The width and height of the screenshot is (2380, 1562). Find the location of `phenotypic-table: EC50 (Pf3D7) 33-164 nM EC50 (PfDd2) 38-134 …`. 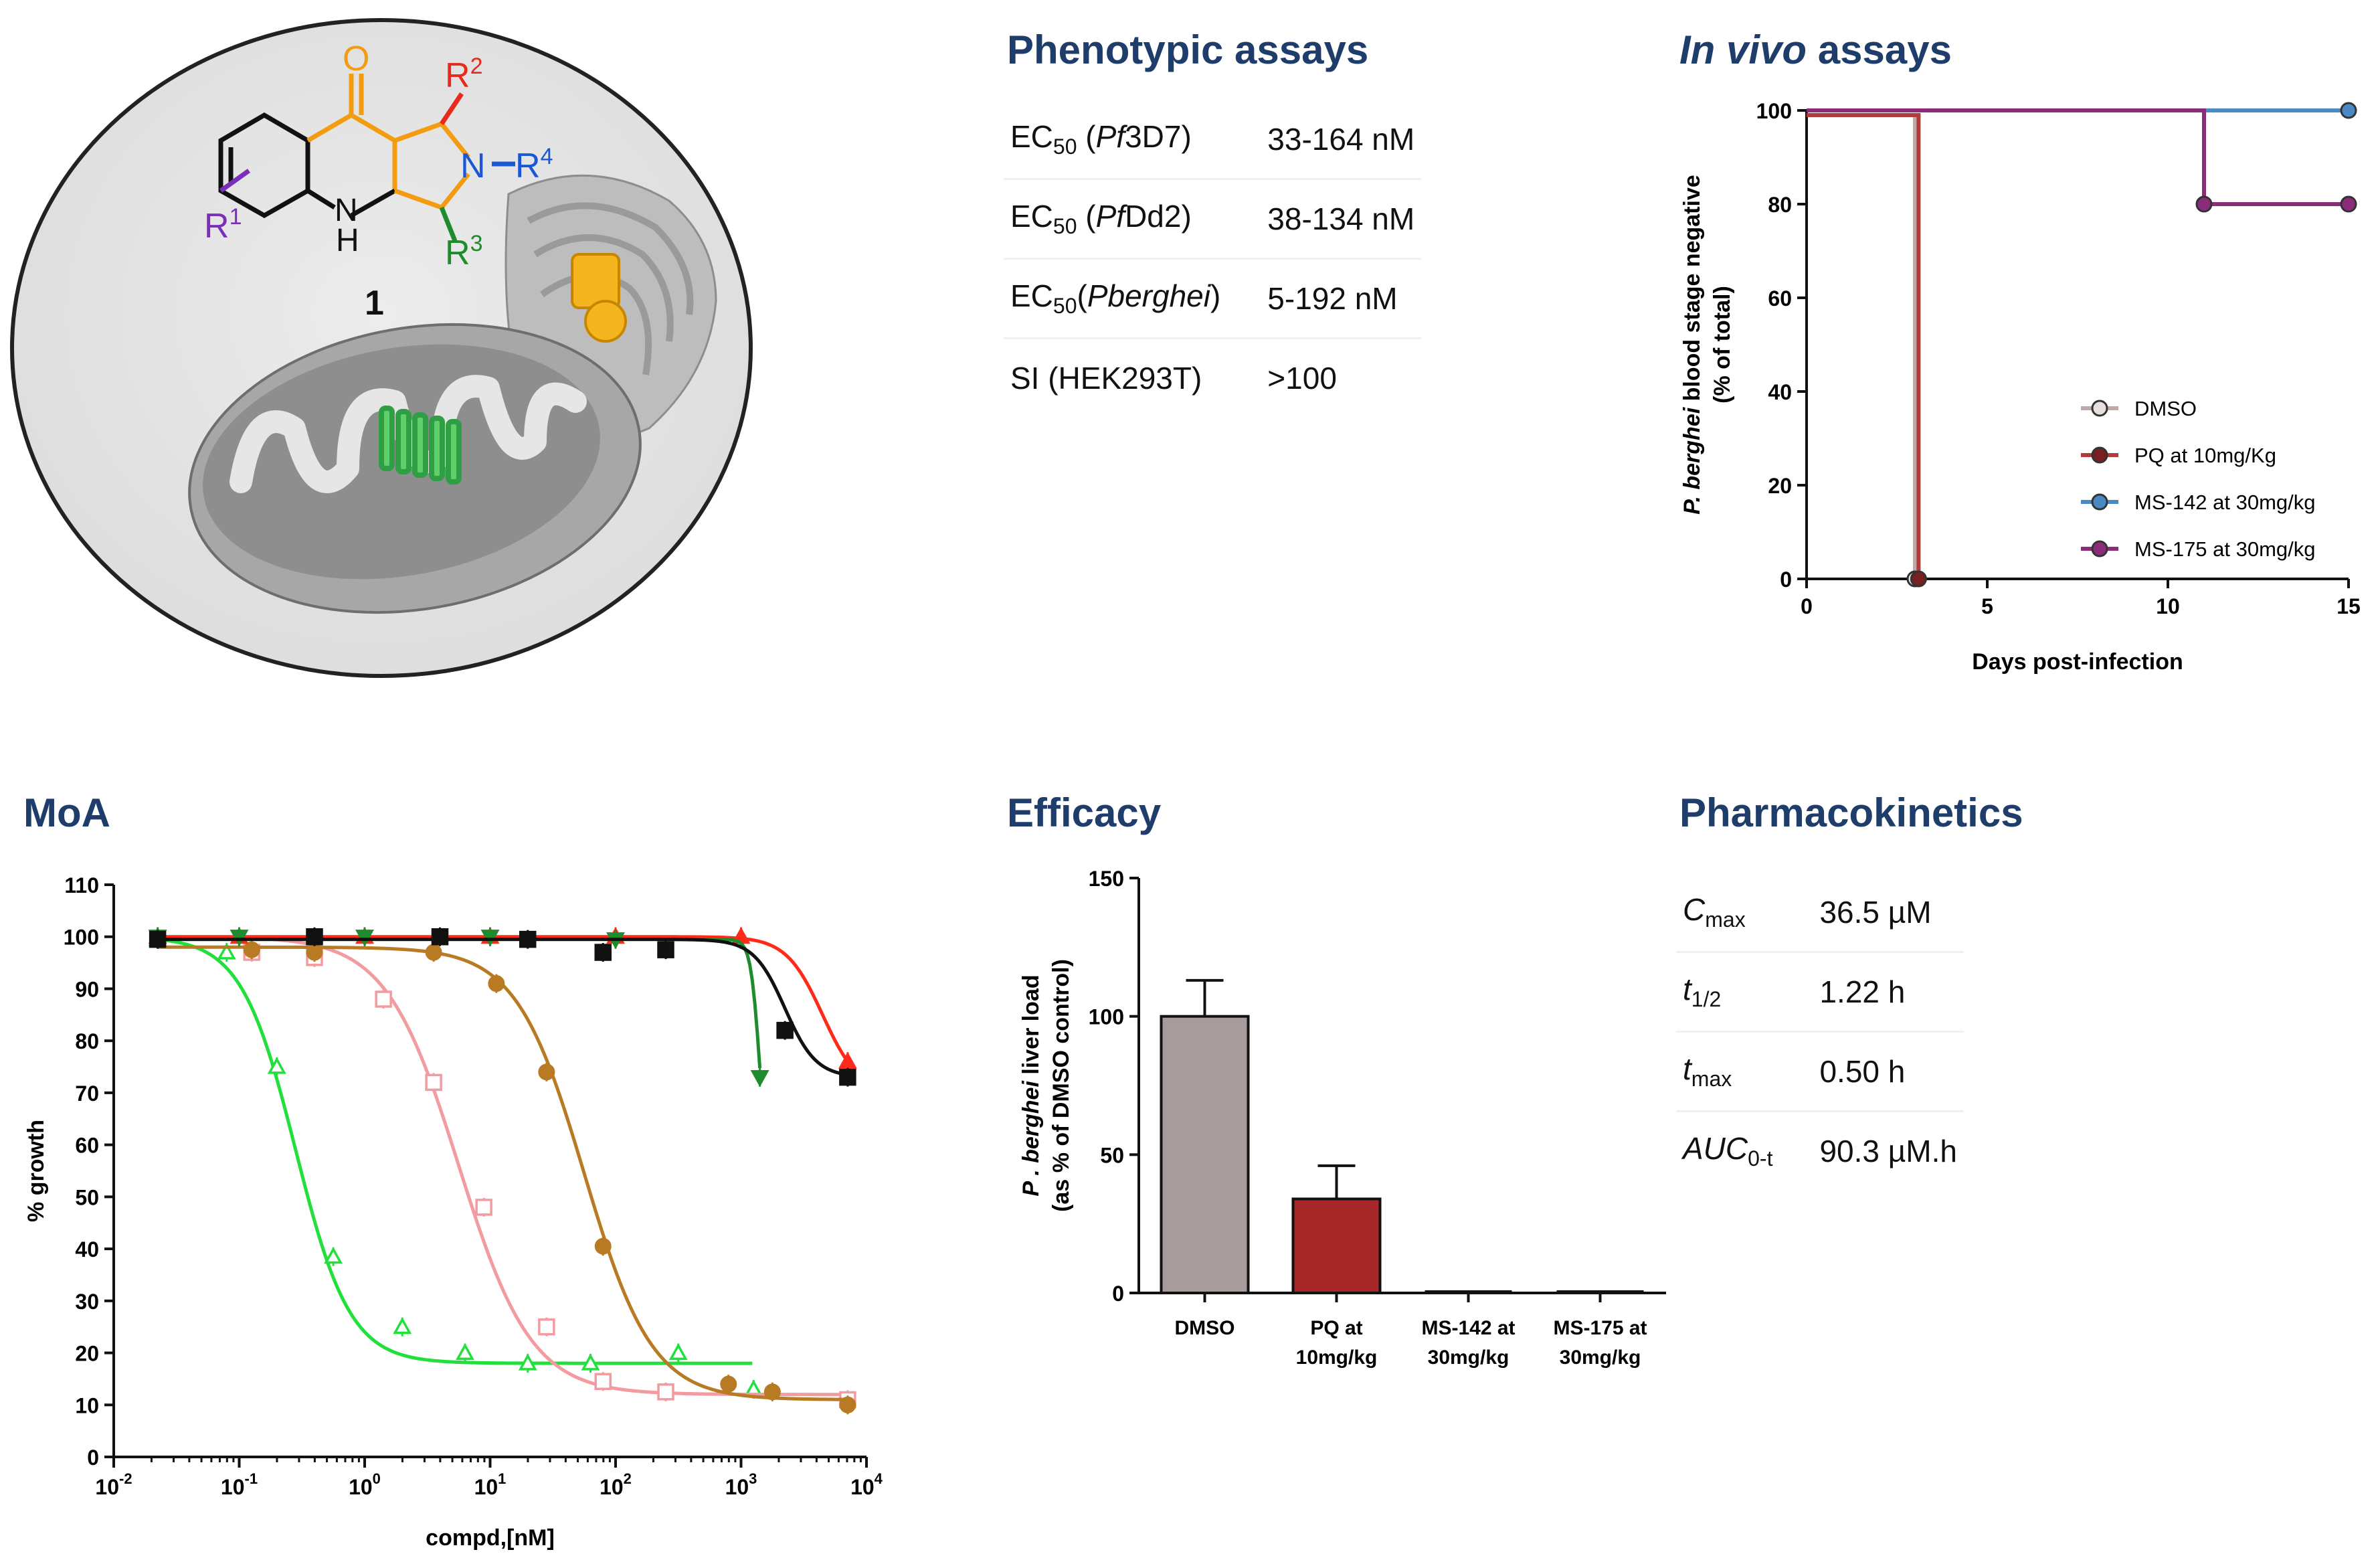

phenotypic-table: EC50 (Pf3D7) 33-164 nM EC50 (PfDd2) 38-134 … is located at coordinates (1213, 258).